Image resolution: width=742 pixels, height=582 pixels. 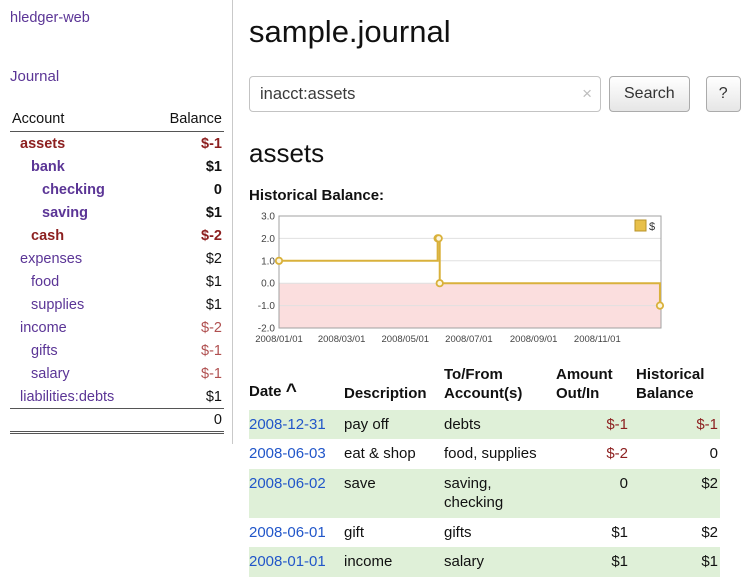 What do you see at coordinates (709, 561) in the screenshot?
I see `register-balance-cell: $1` at bounding box center [709, 561].